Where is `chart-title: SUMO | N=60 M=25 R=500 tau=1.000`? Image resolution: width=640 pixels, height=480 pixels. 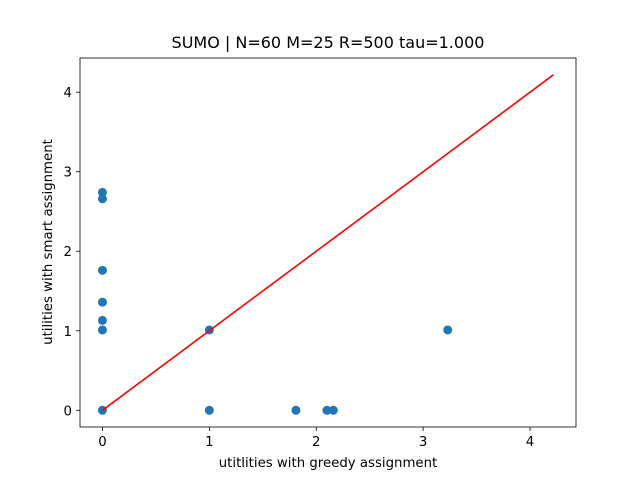
chart-title: SUMO | N=60 M=25 R=500 tau=1.000 is located at coordinates (328, 42).